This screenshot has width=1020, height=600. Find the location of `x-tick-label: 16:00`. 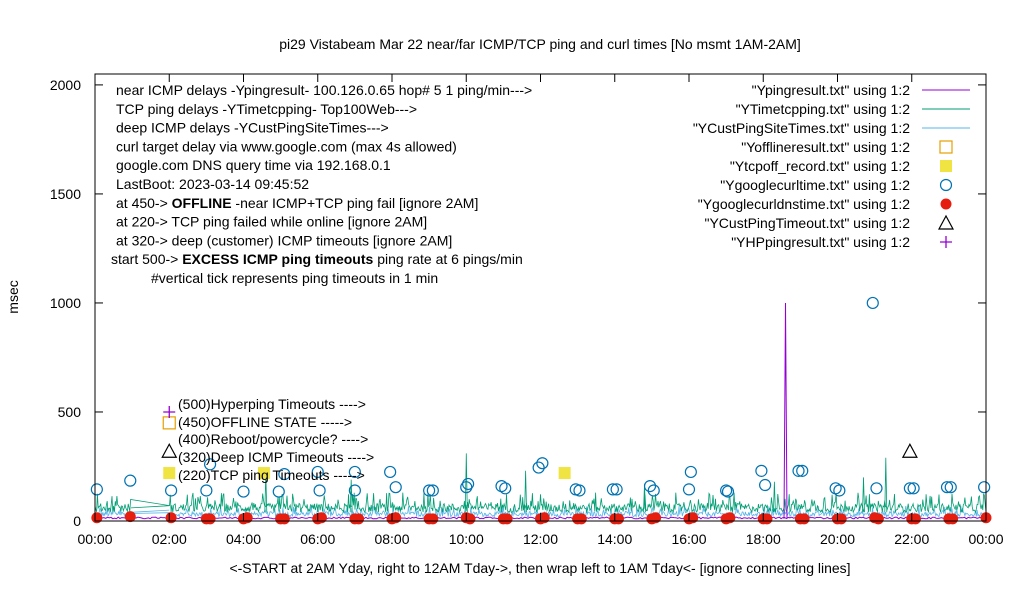

x-tick-label: 16:00 is located at coordinates (688, 539).